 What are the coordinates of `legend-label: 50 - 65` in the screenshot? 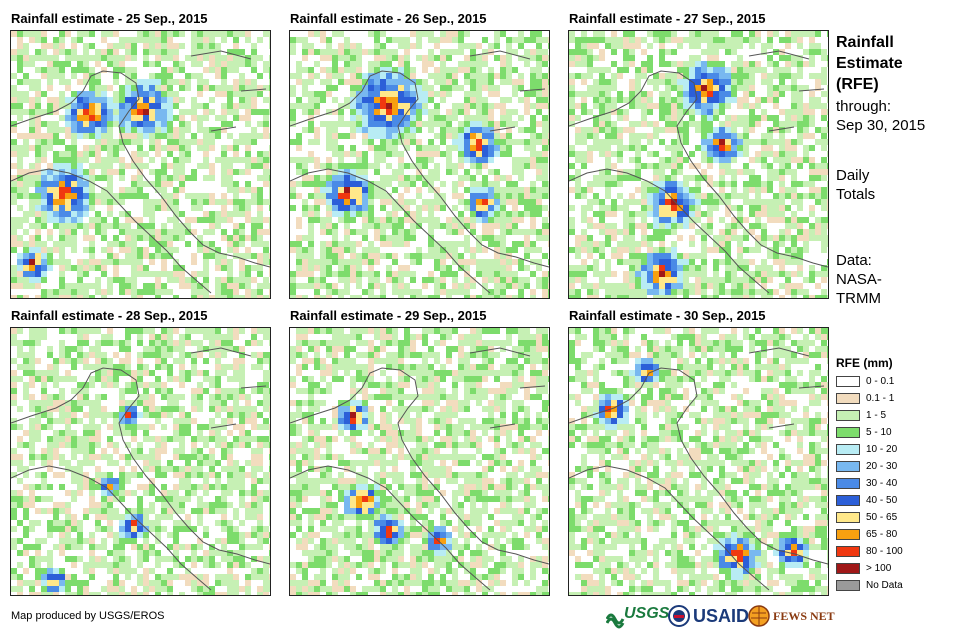 It's located at (882, 517).